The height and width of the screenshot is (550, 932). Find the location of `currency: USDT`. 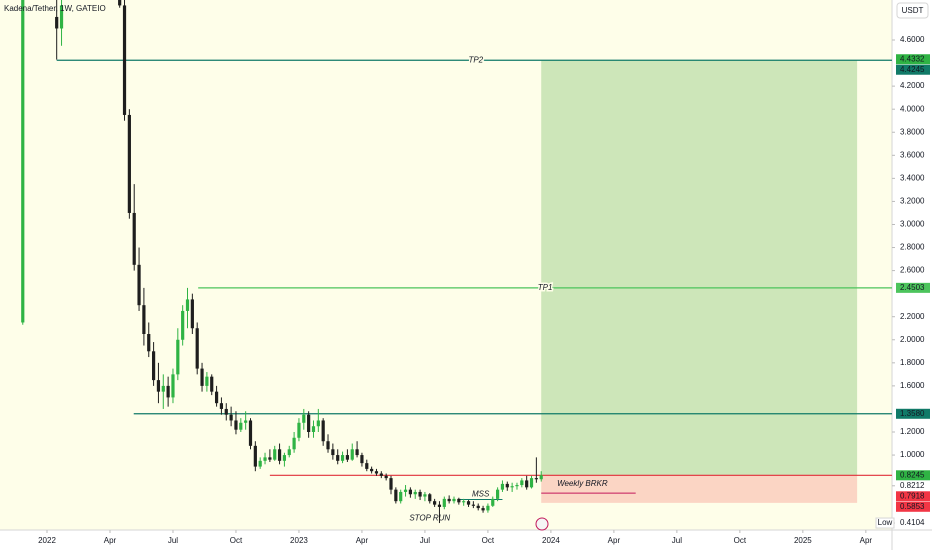

currency: USDT is located at coordinates (913, 10).